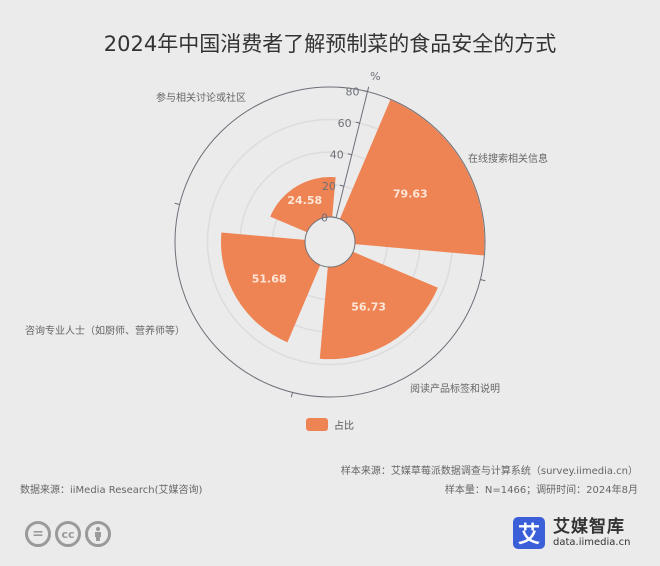 The width and height of the screenshot is (660, 566). I want to click on legend-swatch, so click(317, 424).